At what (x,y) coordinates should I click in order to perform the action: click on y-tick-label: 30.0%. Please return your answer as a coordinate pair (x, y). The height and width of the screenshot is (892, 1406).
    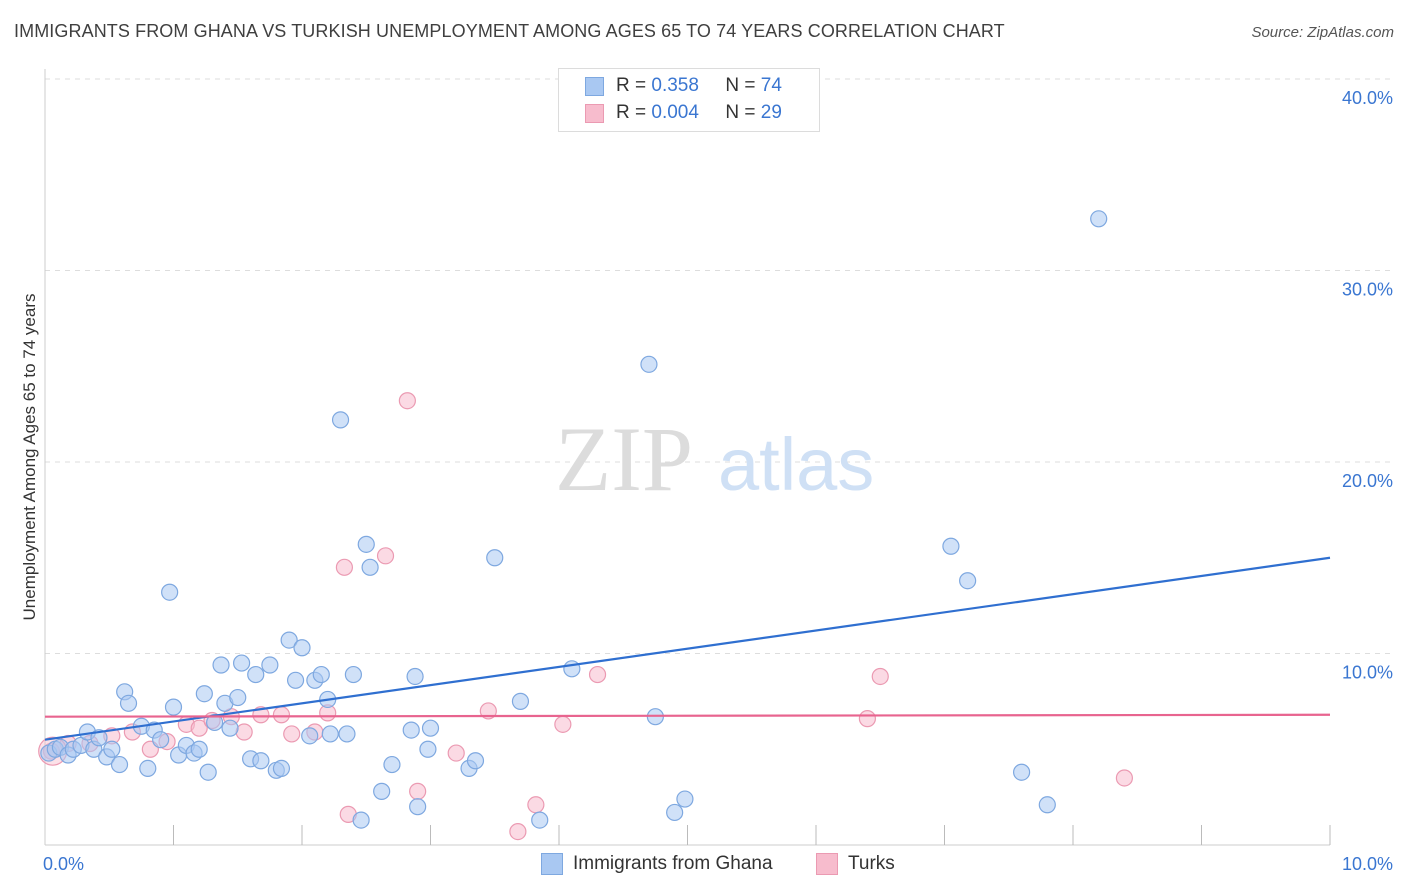
    Looking at the image, I should click on (1367, 290).